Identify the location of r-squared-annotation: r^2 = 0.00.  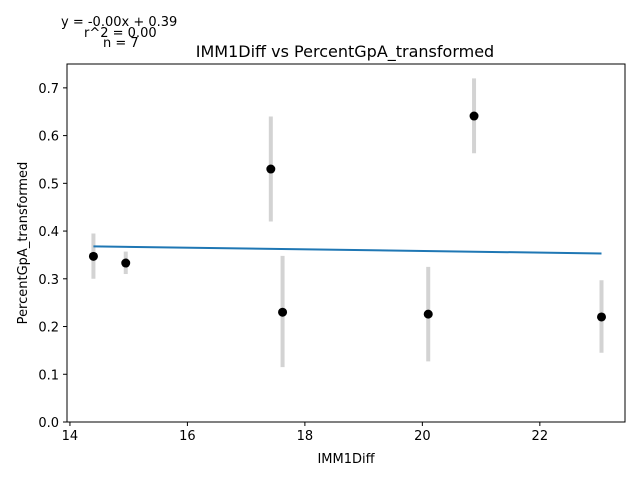
(120, 33).